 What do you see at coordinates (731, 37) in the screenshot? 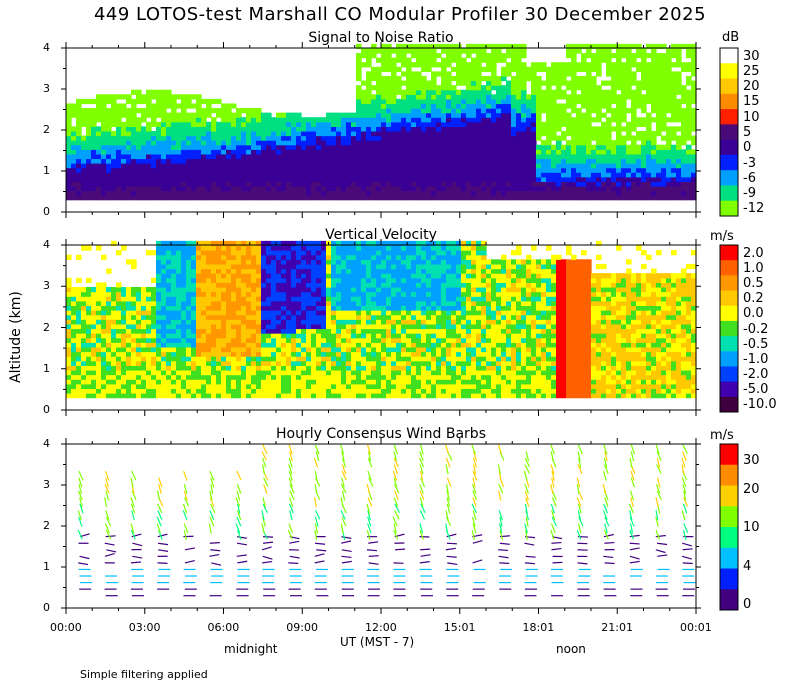
I see `snr-unit-label: dB` at bounding box center [731, 37].